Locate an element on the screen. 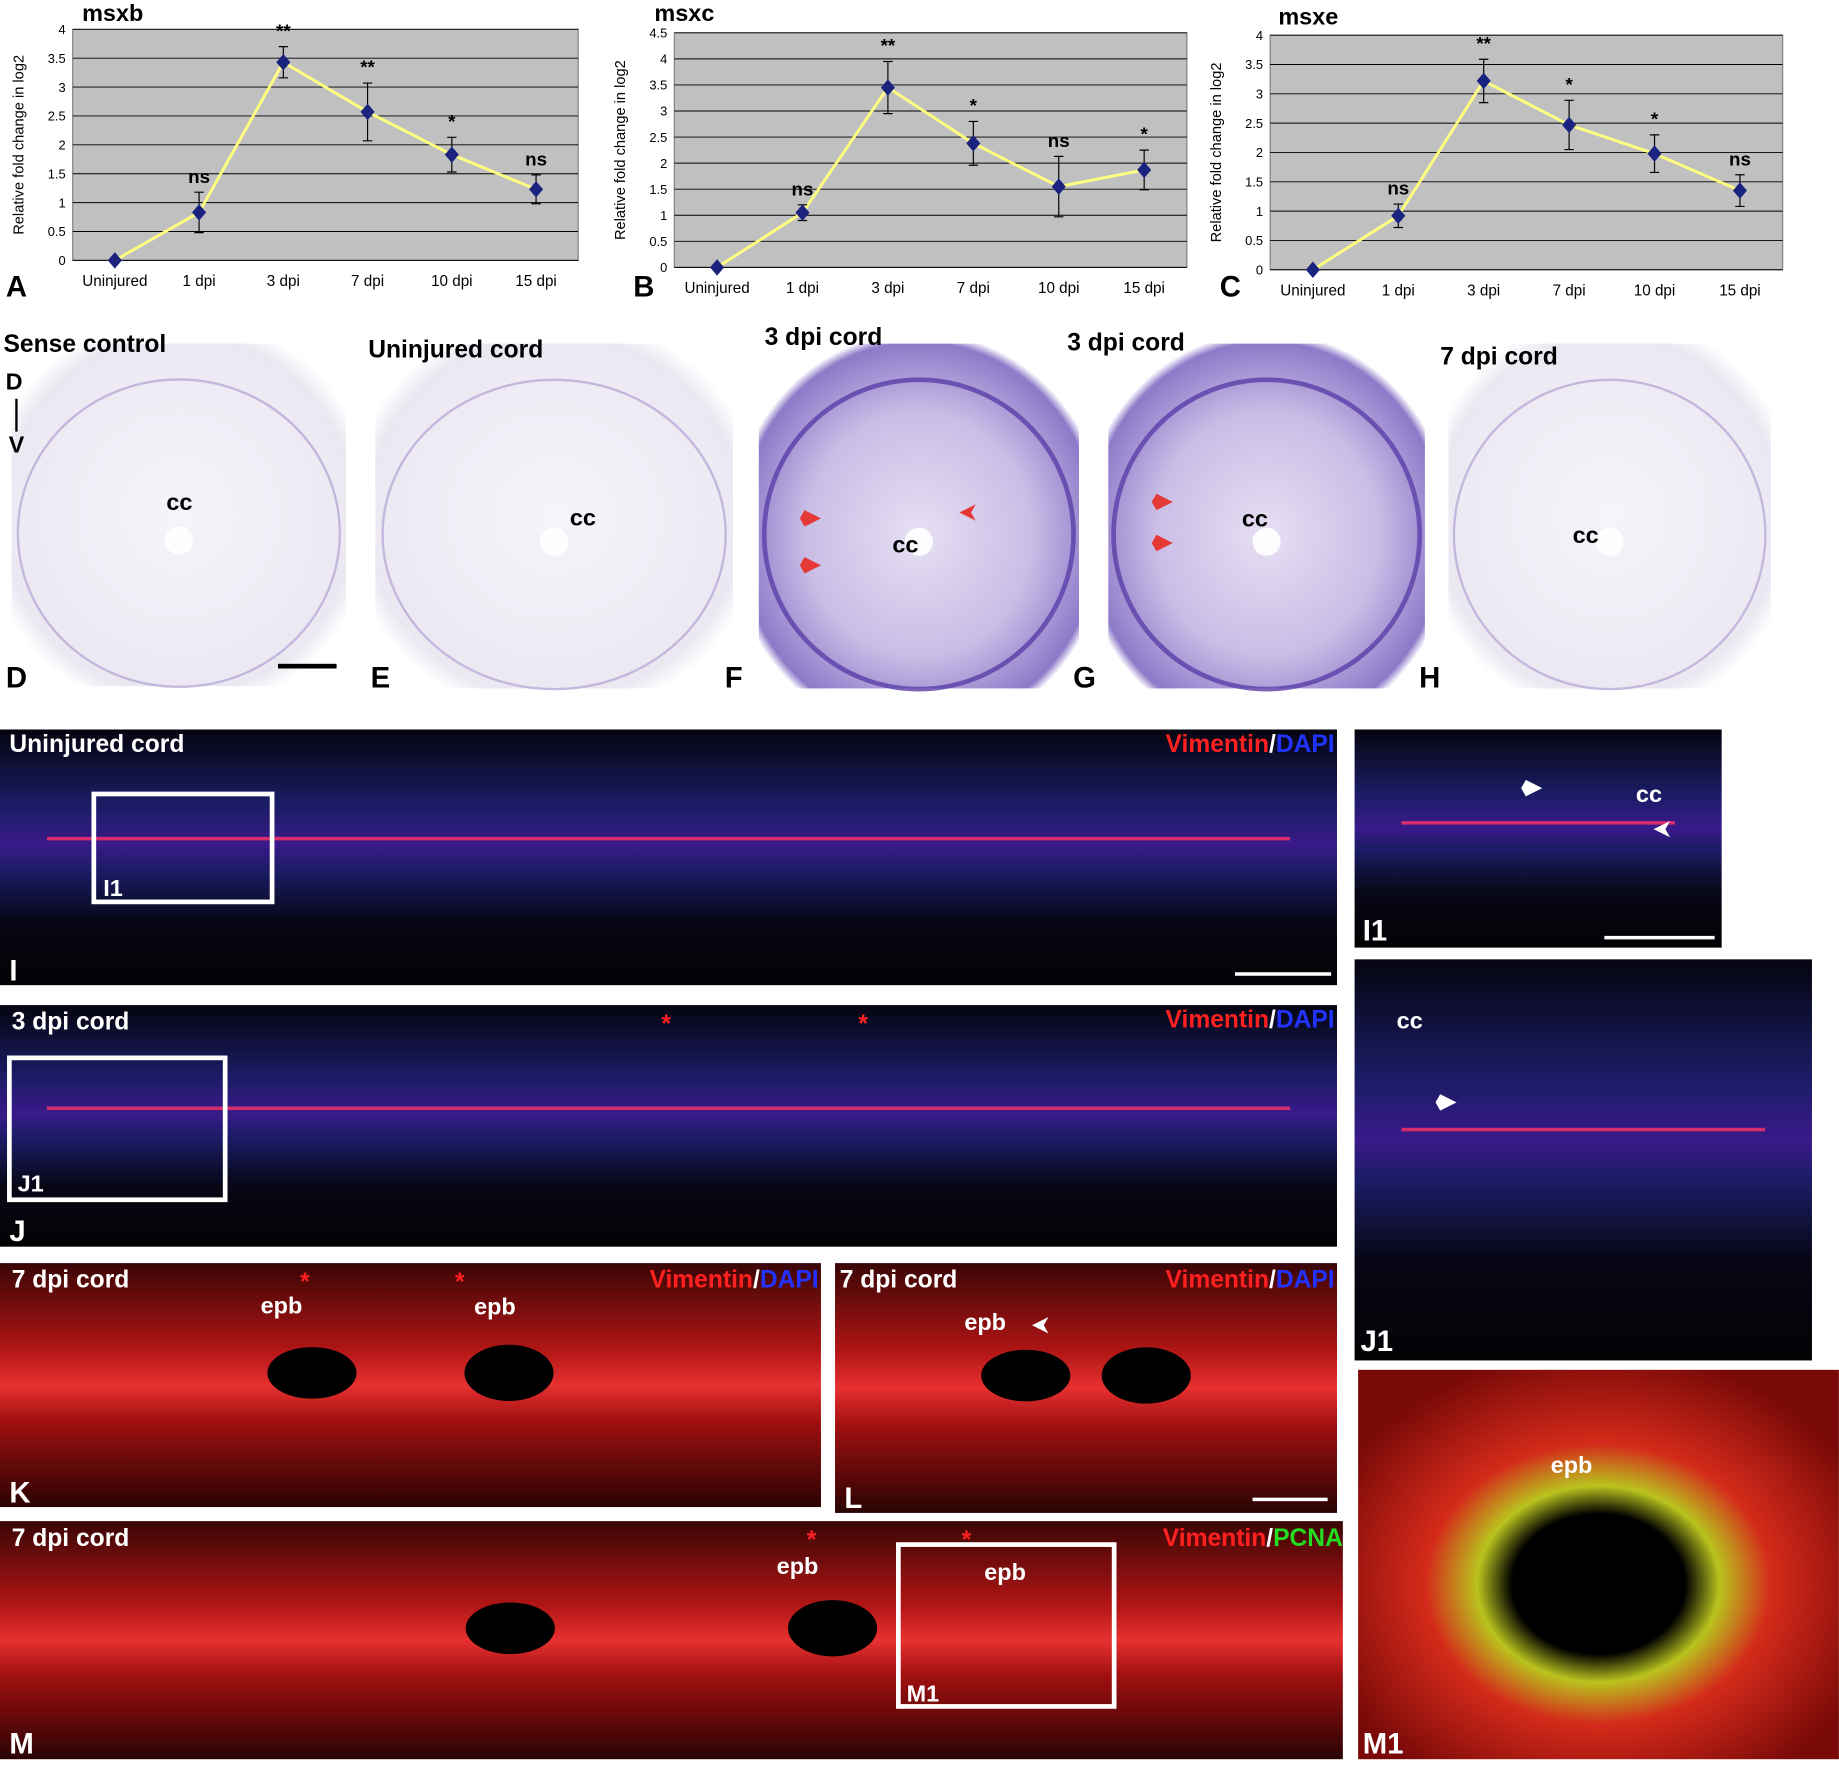 This screenshot has height=1770, width=1839. panel-text: J1 is located at coordinates (1376, 1341).